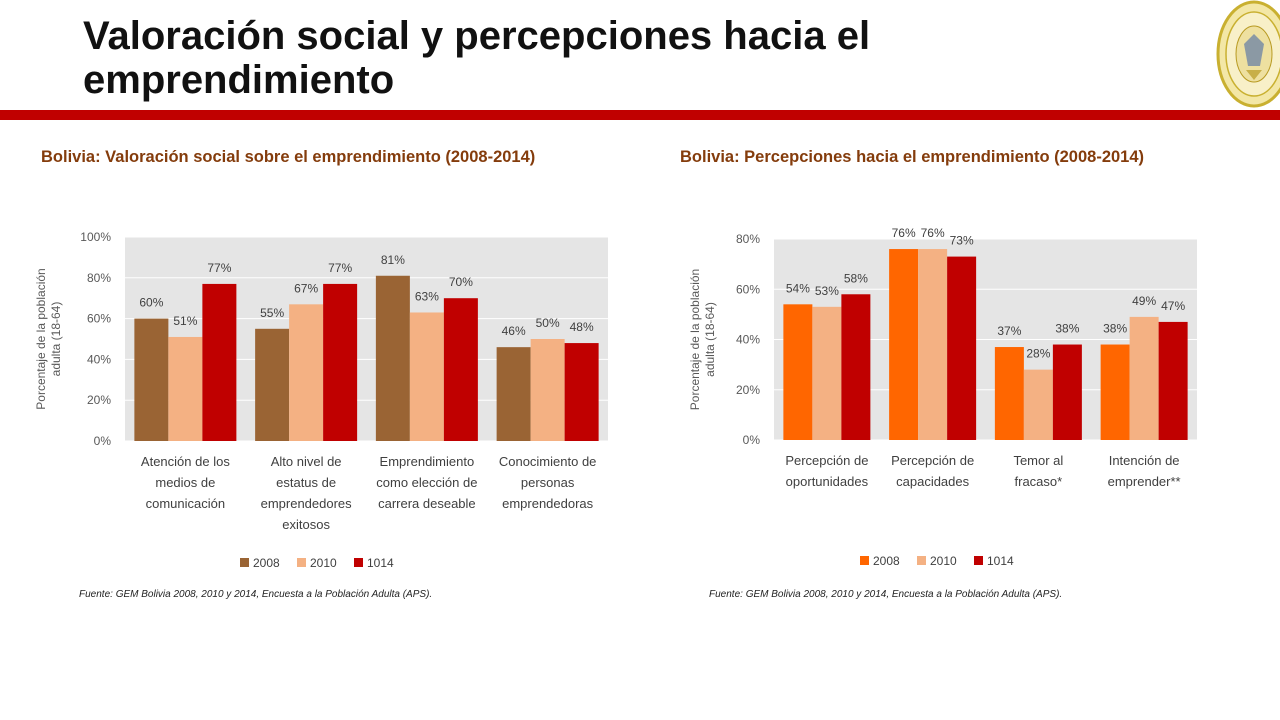 The width and height of the screenshot is (1280, 720). What do you see at coordinates (461, 282) in the screenshot?
I see `data-label: 70%` at bounding box center [461, 282].